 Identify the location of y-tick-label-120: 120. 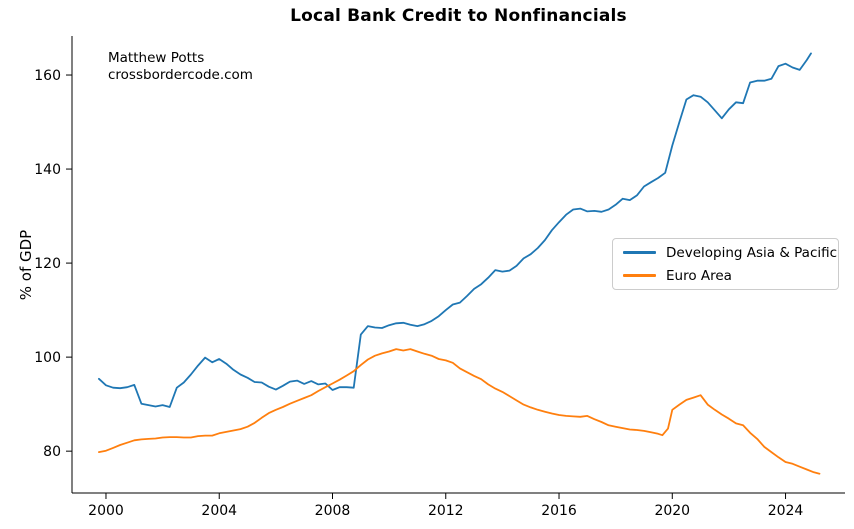
(47, 264).